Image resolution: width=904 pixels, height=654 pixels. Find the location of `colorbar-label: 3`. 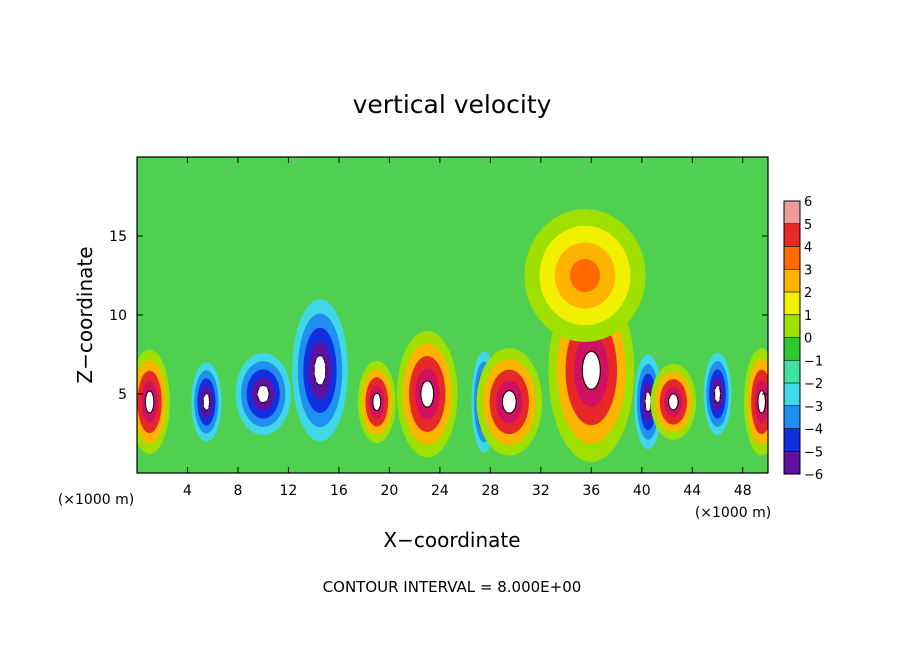

colorbar-label: 3 is located at coordinates (808, 270).